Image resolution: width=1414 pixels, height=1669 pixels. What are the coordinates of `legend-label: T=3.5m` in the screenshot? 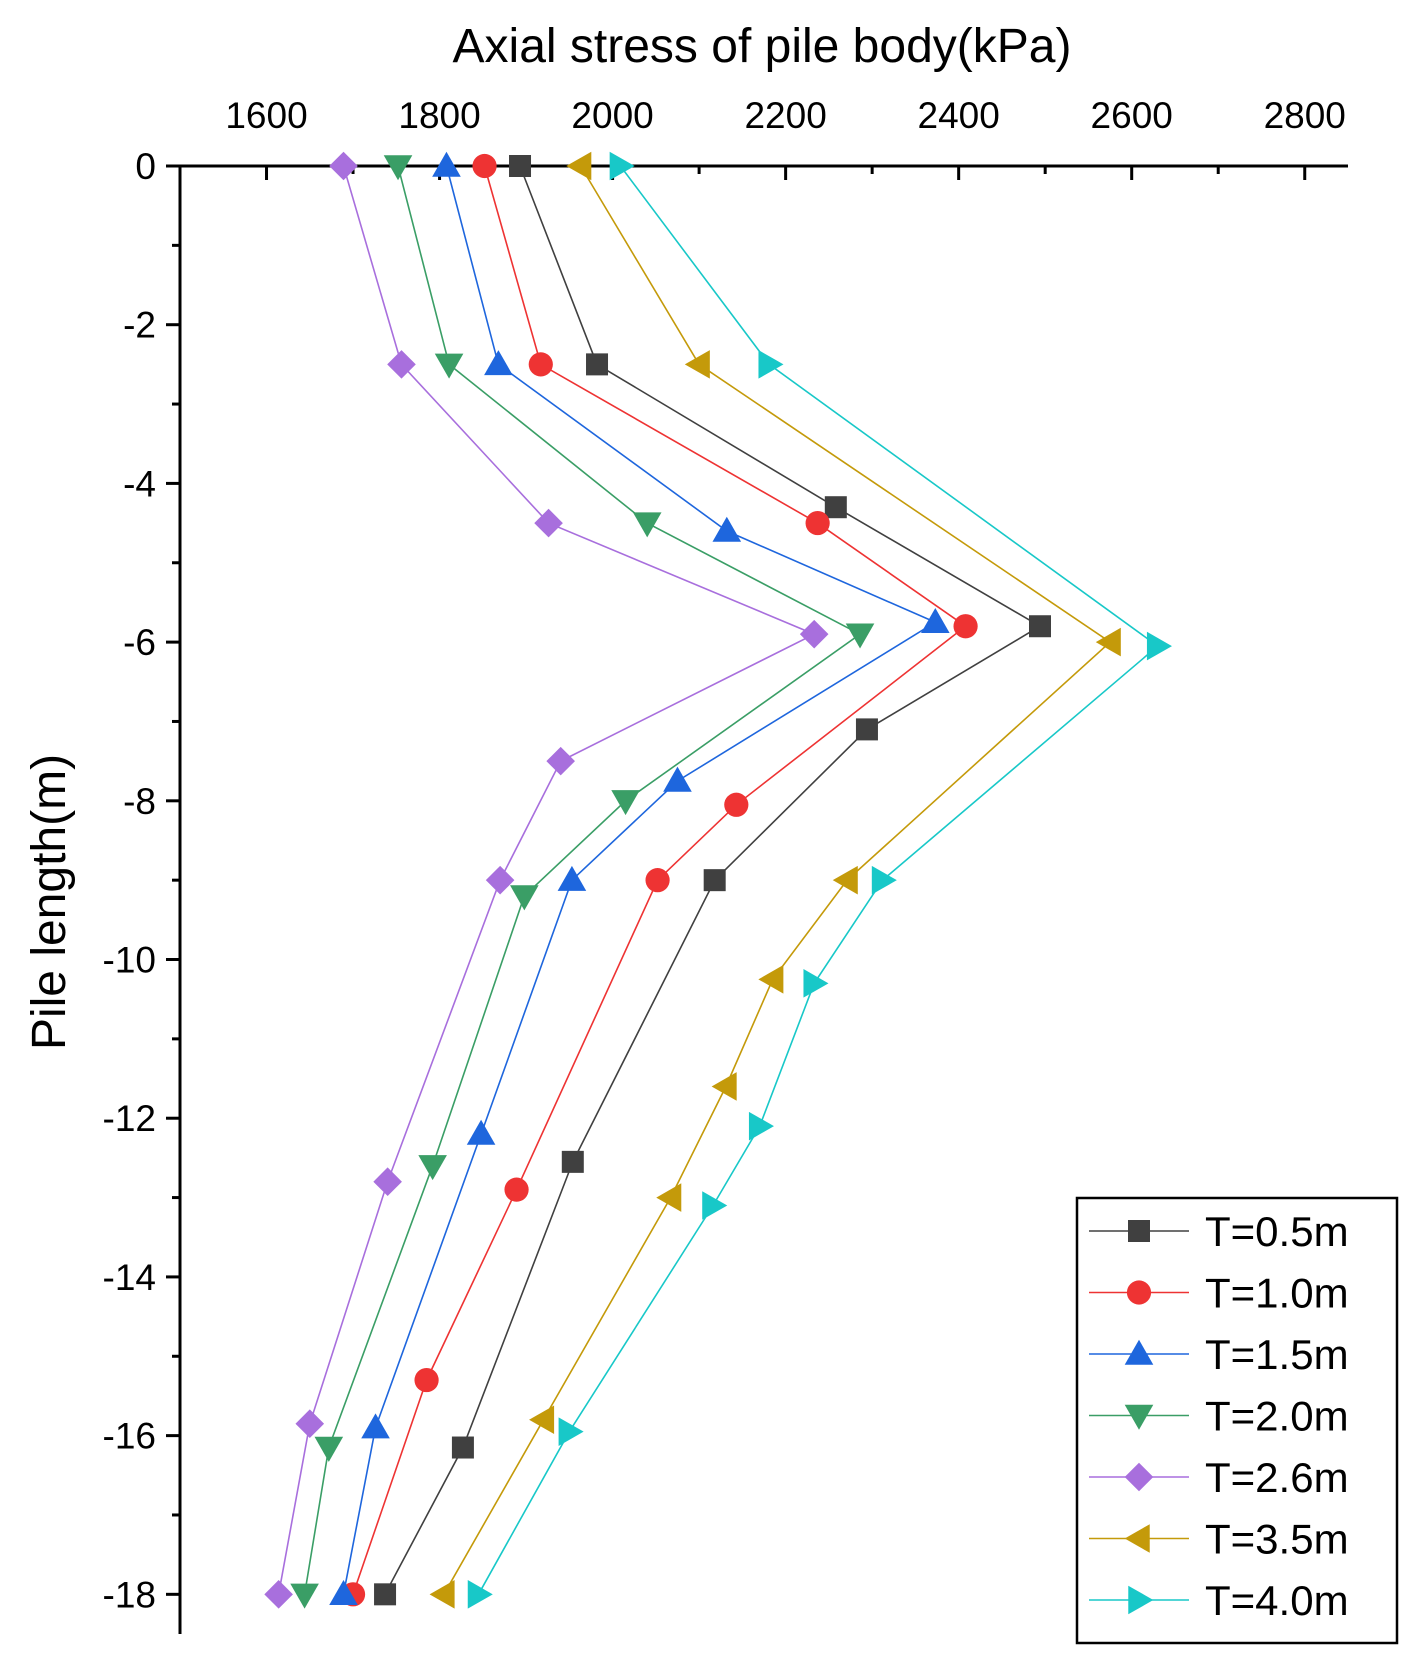 It's located at (1277, 1539).